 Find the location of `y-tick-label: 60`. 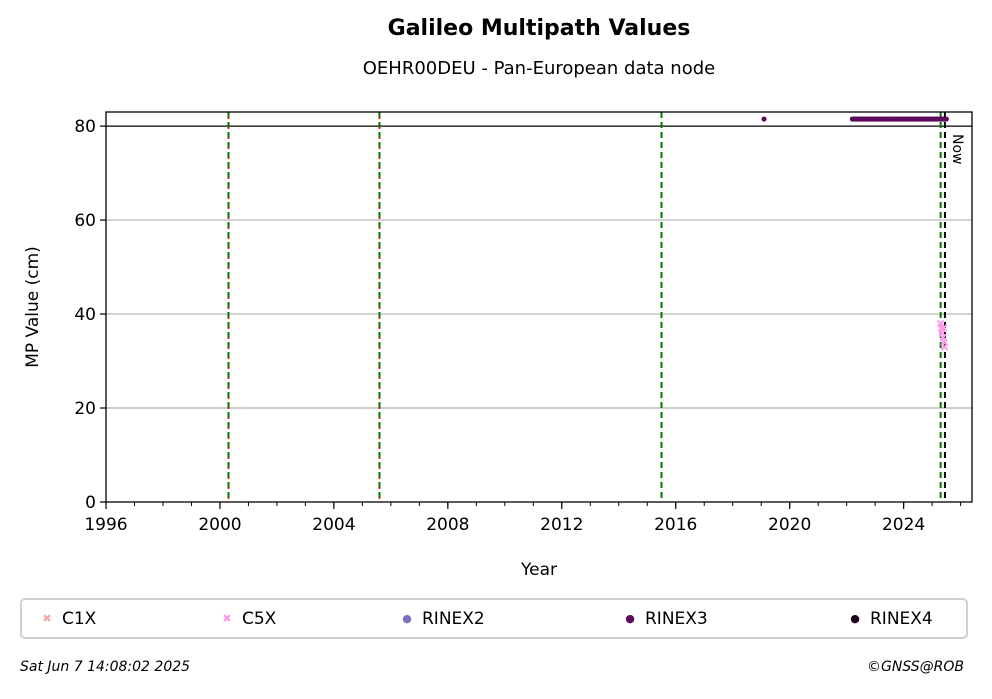

y-tick-label: 60 is located at coordinates (85, 221).